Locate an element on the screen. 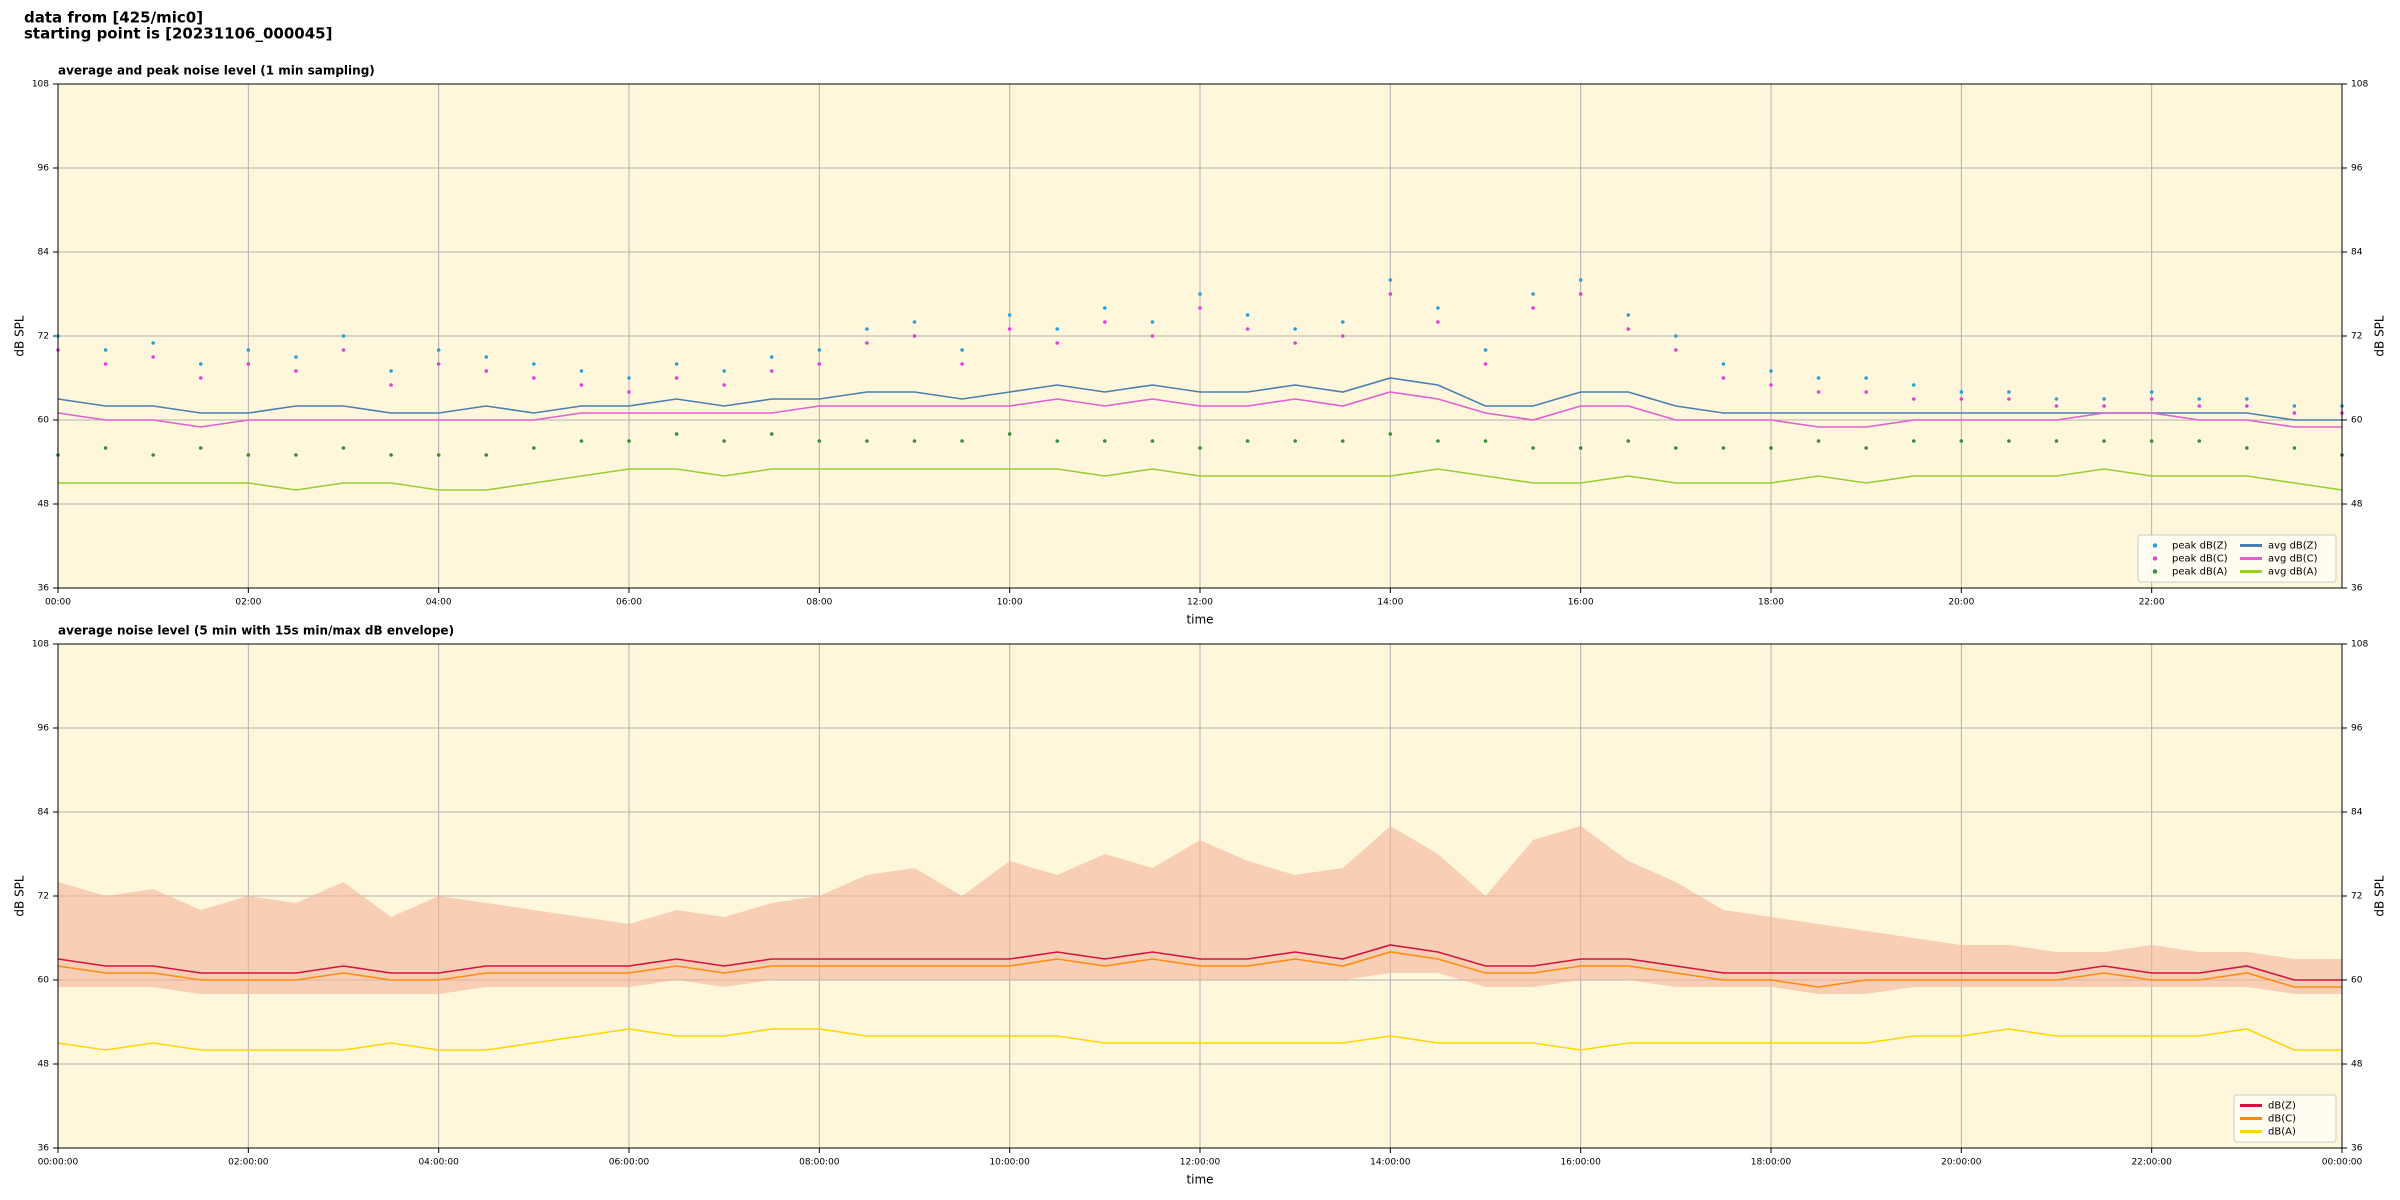 The width and height of the screenshot is (2400, 1200). x-axis-label: time is located at coordinates (1199, 1180).